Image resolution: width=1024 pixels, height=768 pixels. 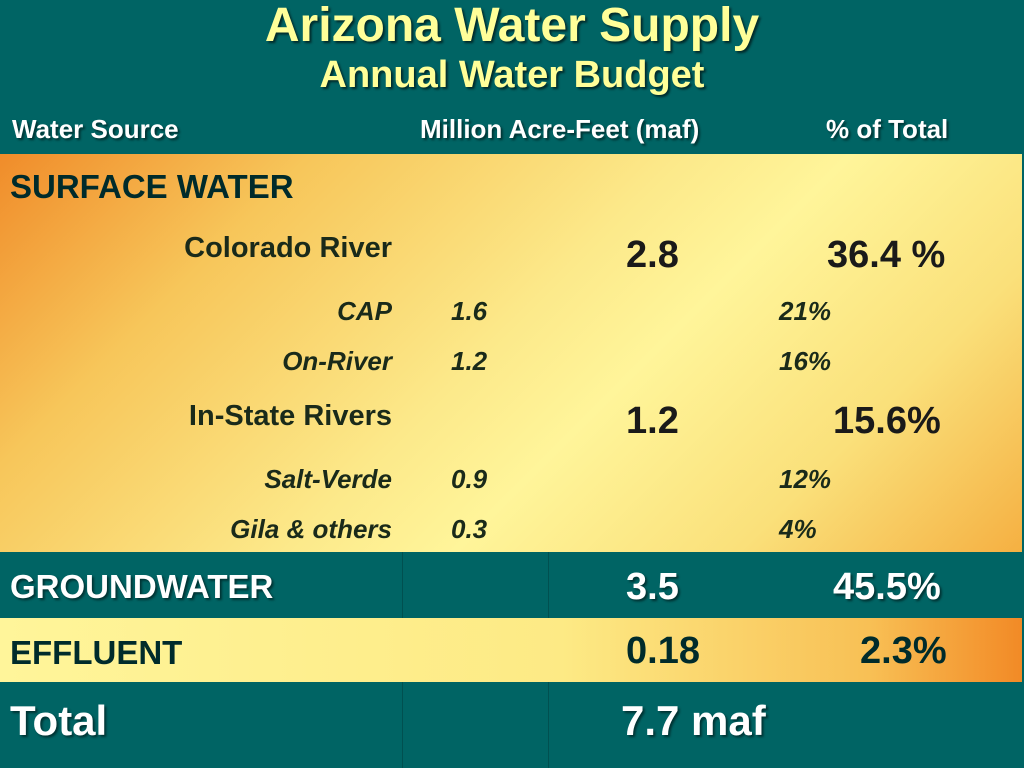 I want to click on on-river-label: On-River, so click(x=337, y=361).